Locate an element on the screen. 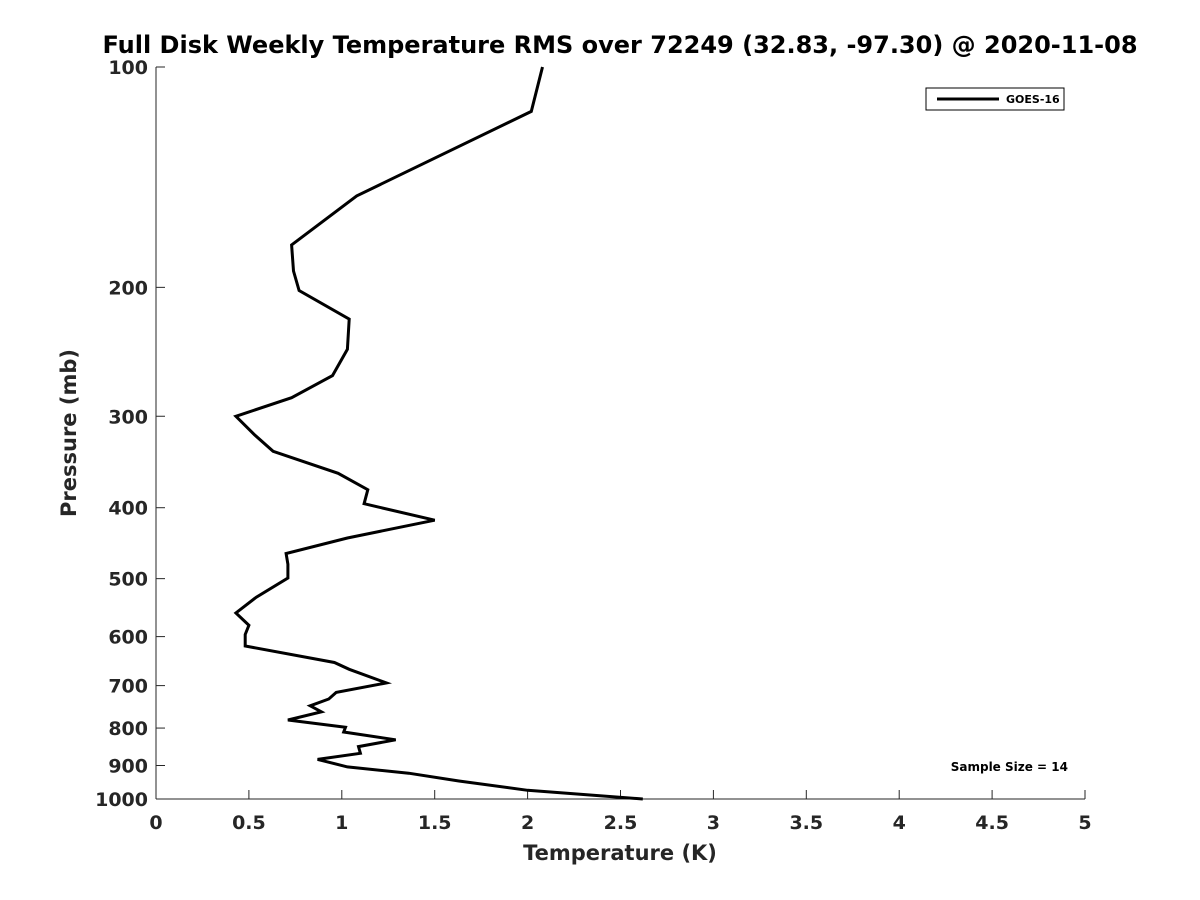 Image resolution: width=1200 pixels, height=900 pixels. x-tick-label: 3.5 is located at coordinates (806, 823).